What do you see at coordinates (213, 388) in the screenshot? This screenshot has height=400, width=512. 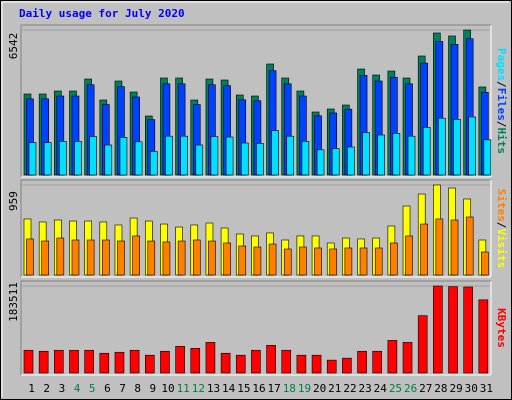 I see `x-tick-label: 13` at bounding box center [213, 388].